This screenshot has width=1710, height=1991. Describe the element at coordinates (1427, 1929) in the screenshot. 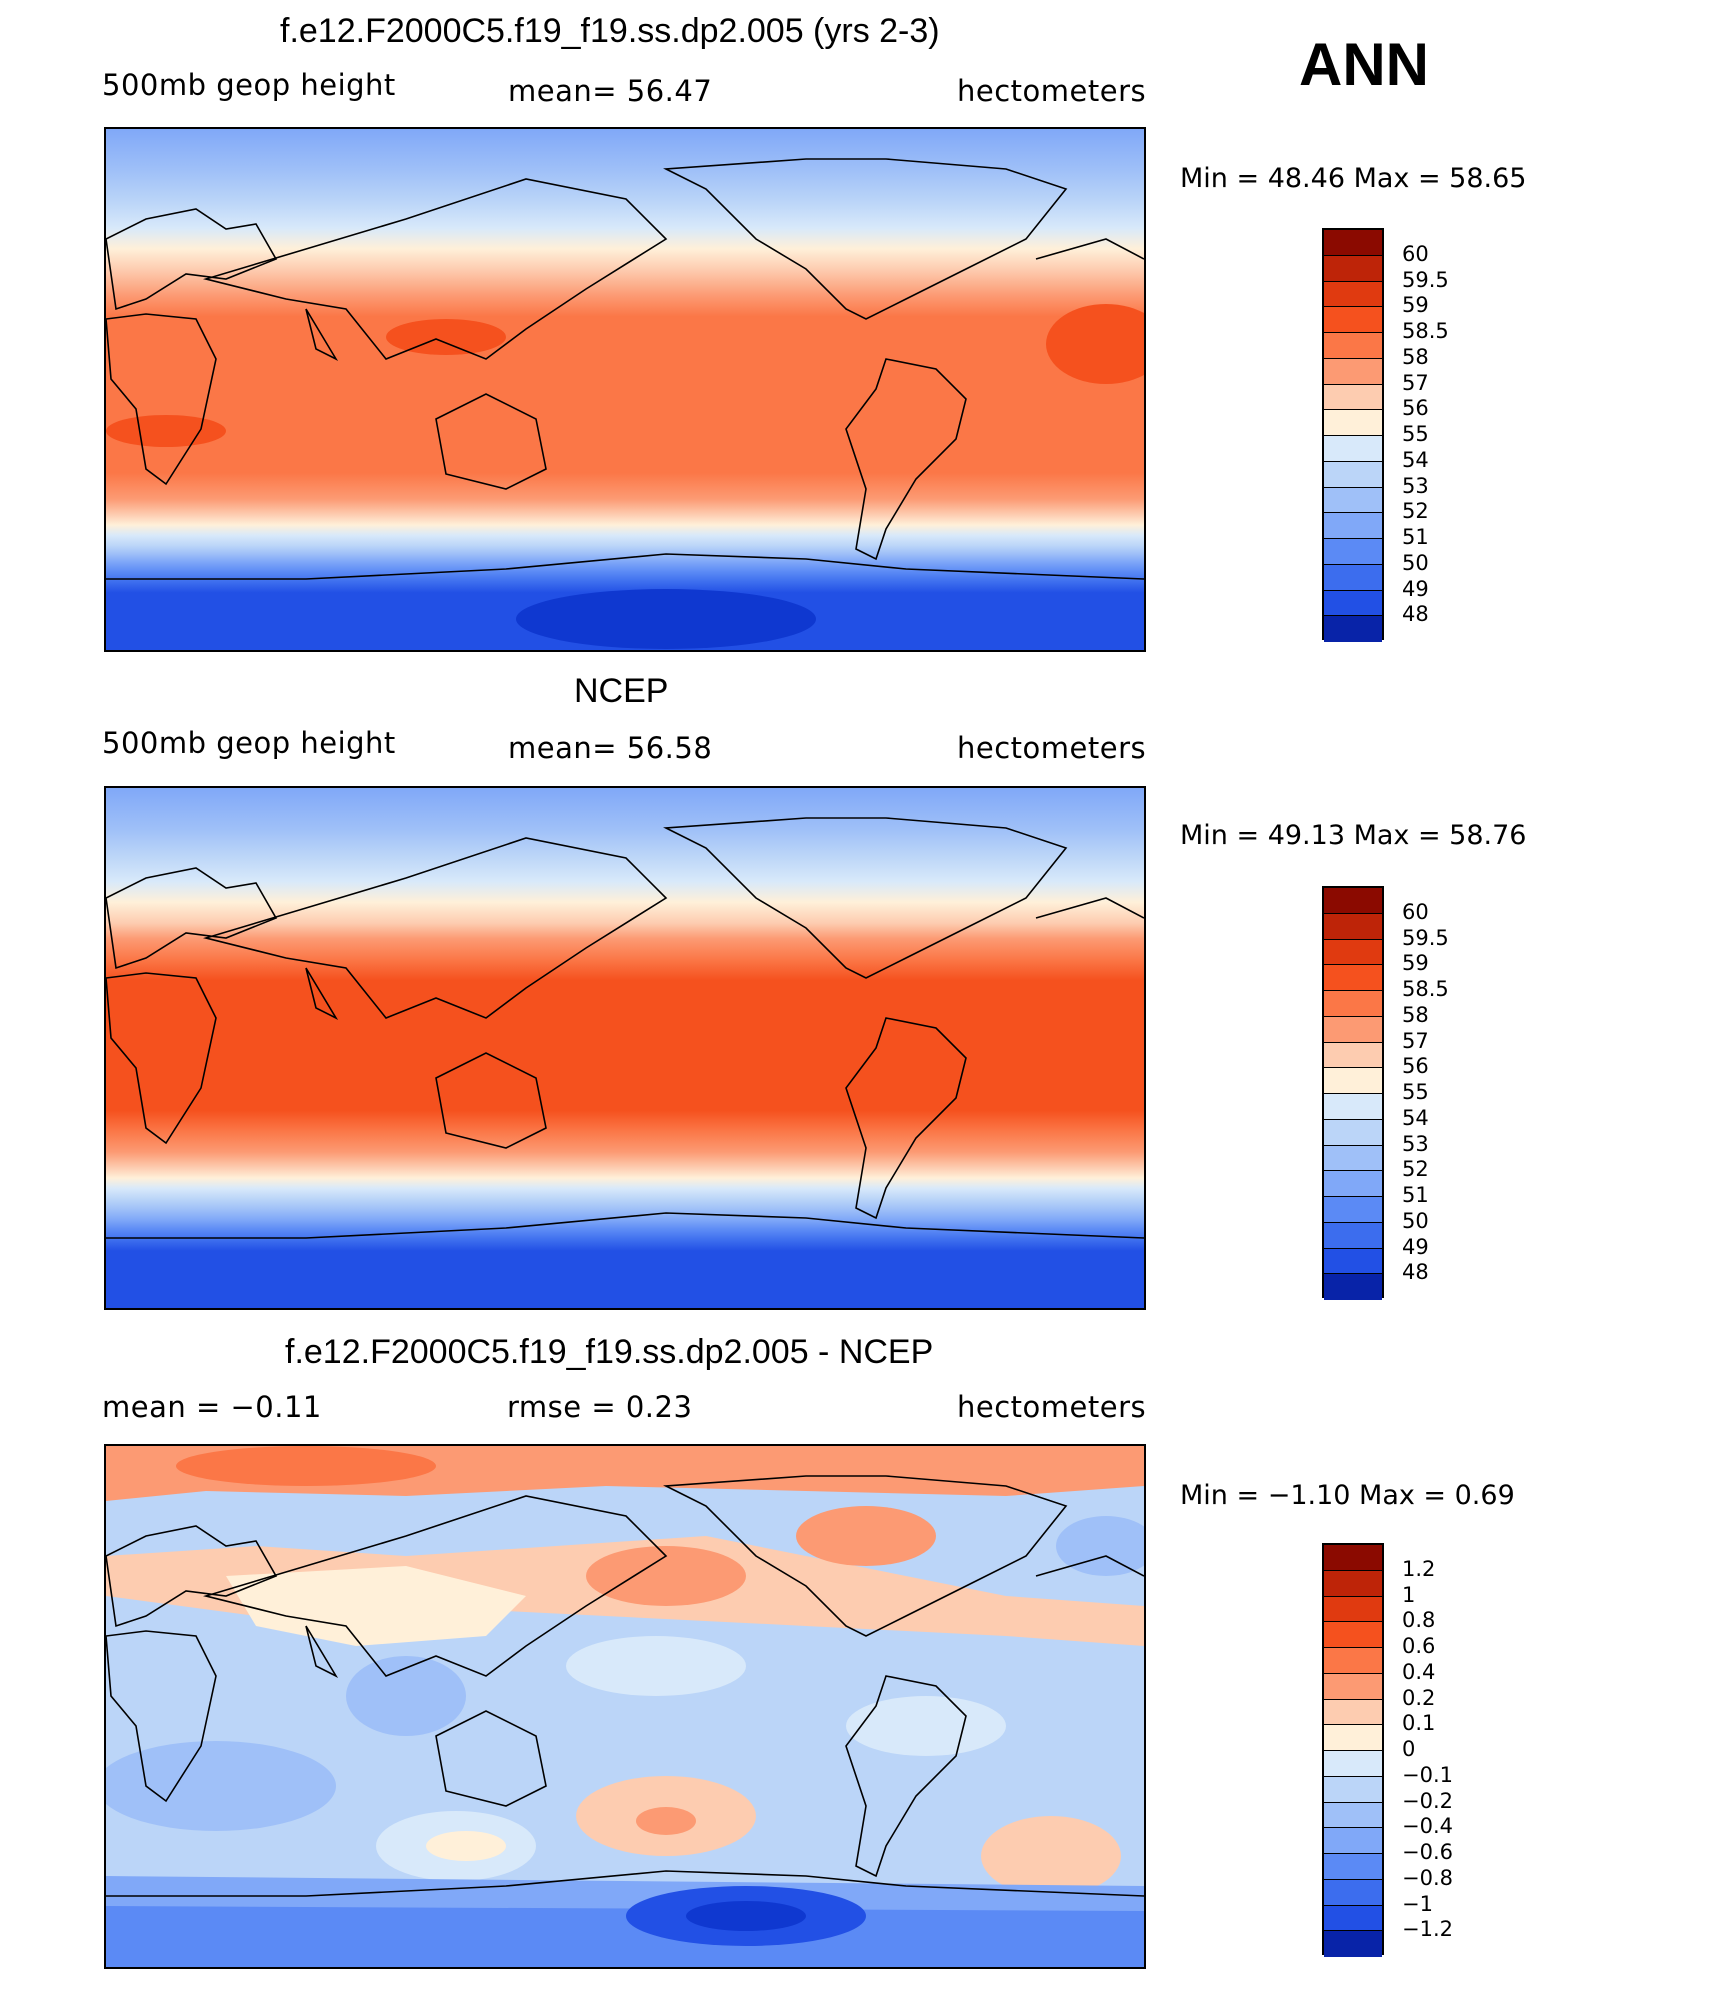

I see `colorbar-level-label: −1.2` at that location.